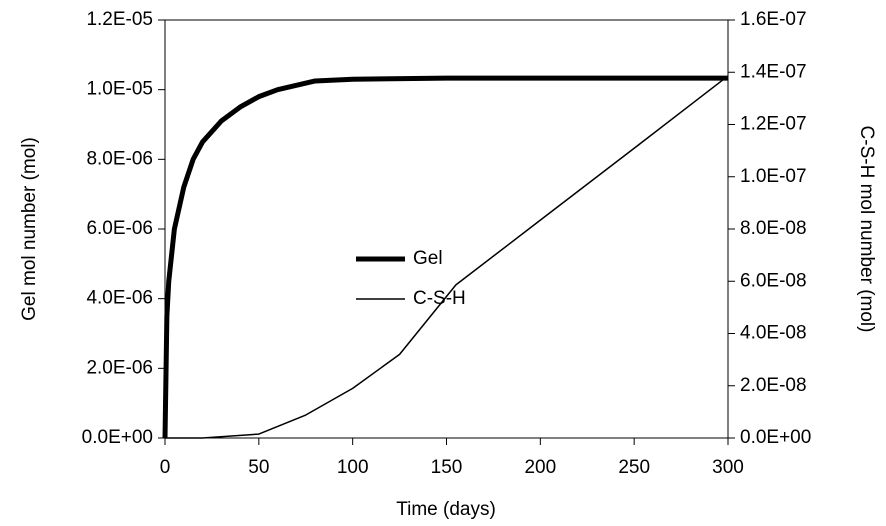 This screenshot has width=886, height=526. What do you see at coordinates (119, 367) in the screenshot?
I see `y-tick-label: 2.0E-06` at bounding box center [119, 367].